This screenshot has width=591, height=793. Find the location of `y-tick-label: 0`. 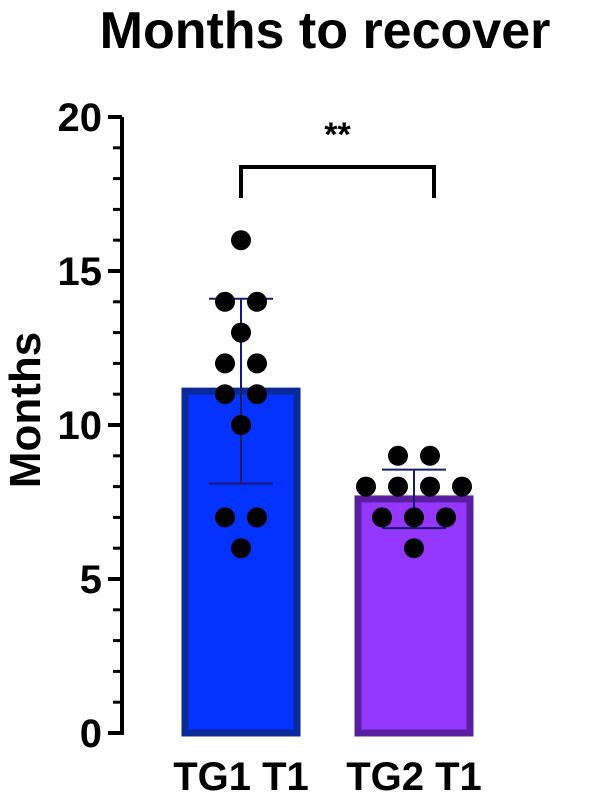

y-tick-label: 0 is located at coordinates (91, 734).